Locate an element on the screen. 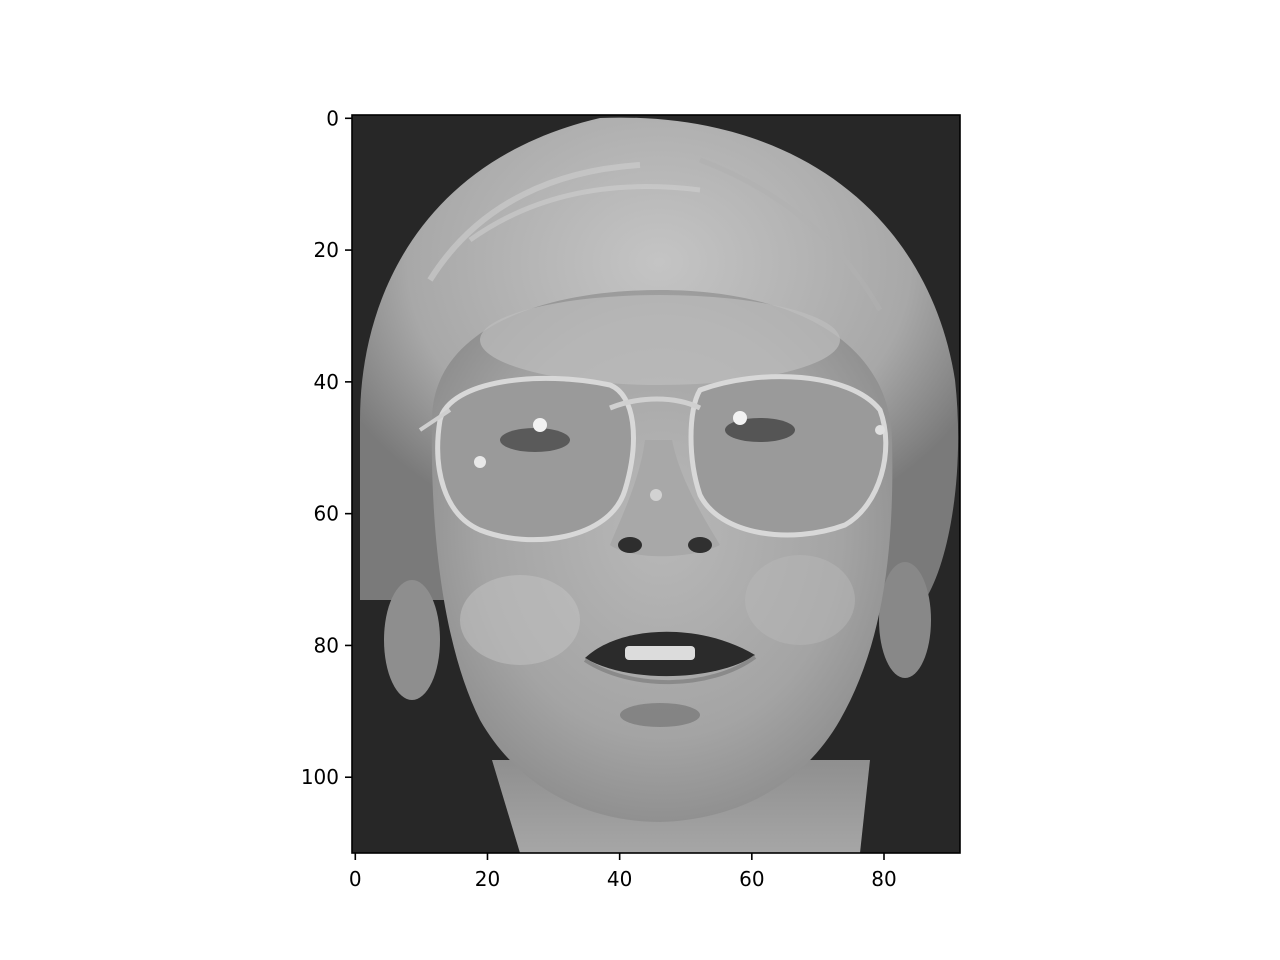  x-tick-label: 40 is located at coordinates (619, 879).